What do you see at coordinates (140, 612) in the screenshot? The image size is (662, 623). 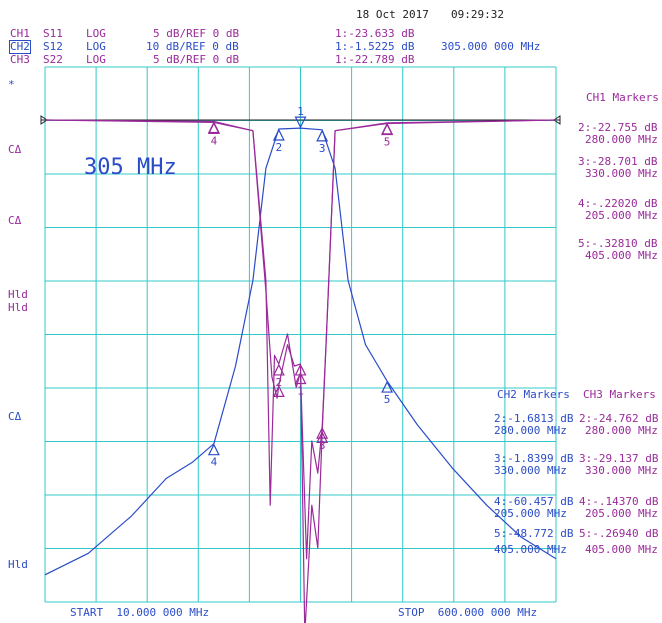 I see `start-frequency: START 10.000 000 MHz` at bounding box center [140, 612].